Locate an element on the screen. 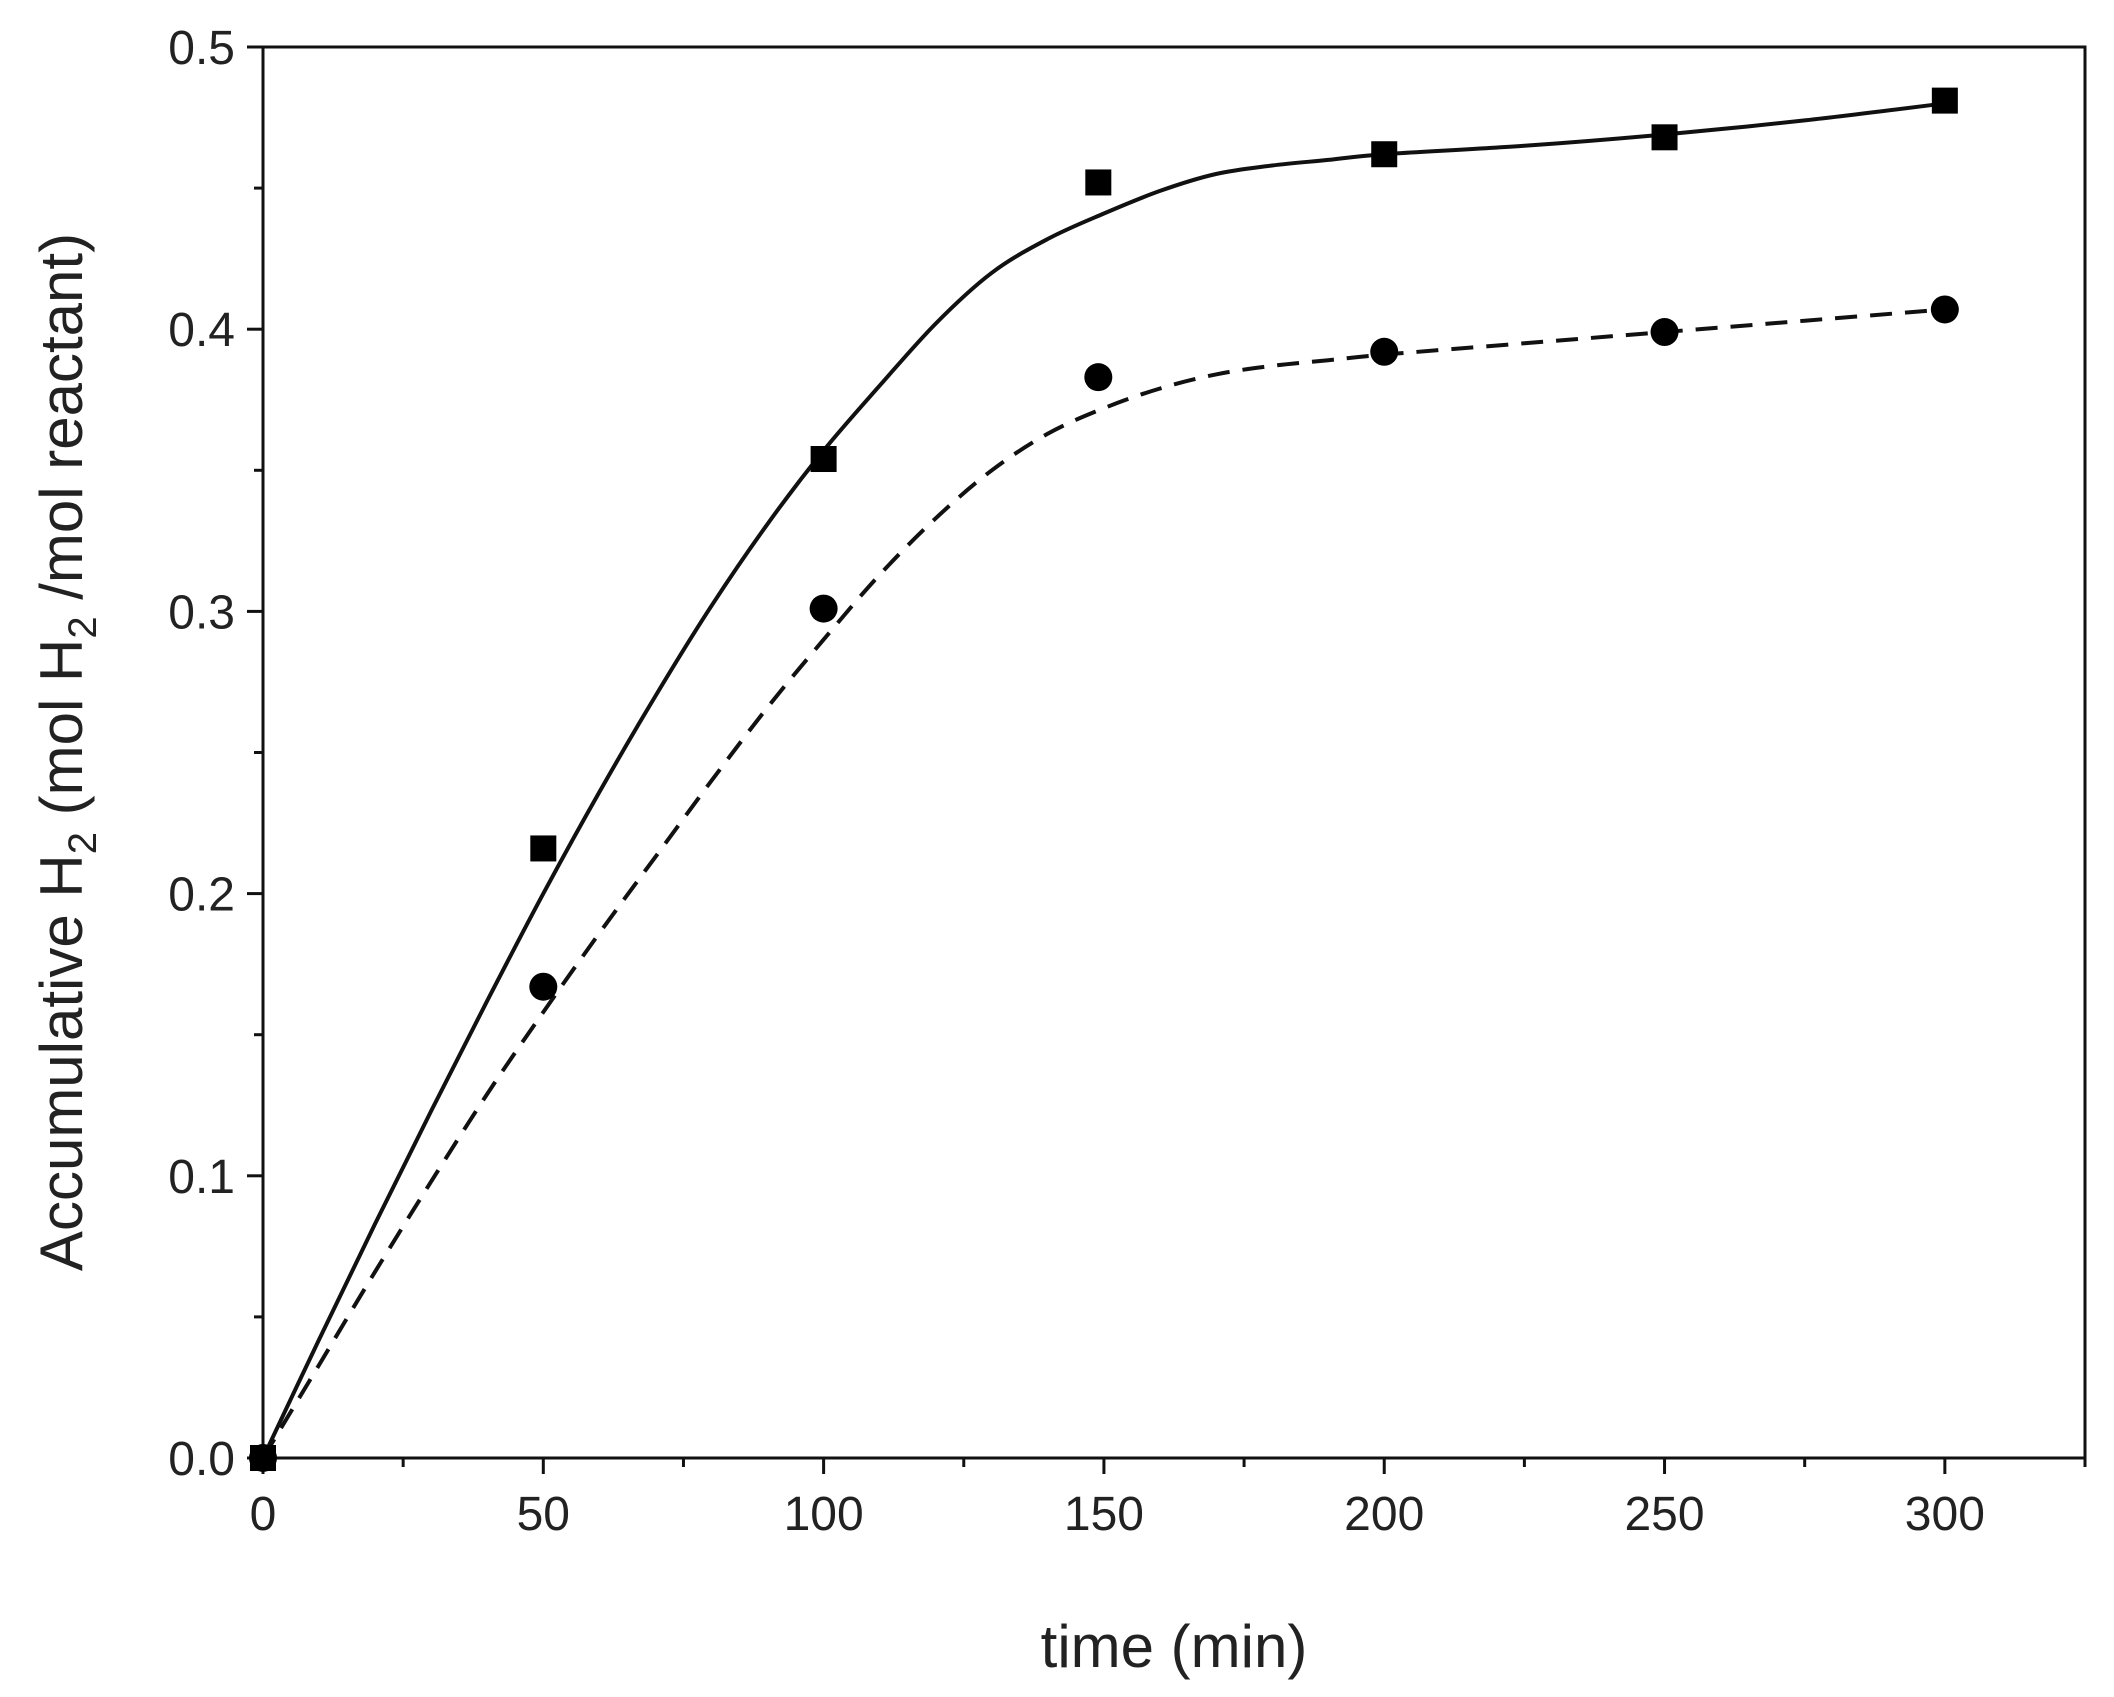 Image resolution: width=2114 pixels, height=1697 pixels. x-tick-label: 150 is located at coordinates (1104, 1514).